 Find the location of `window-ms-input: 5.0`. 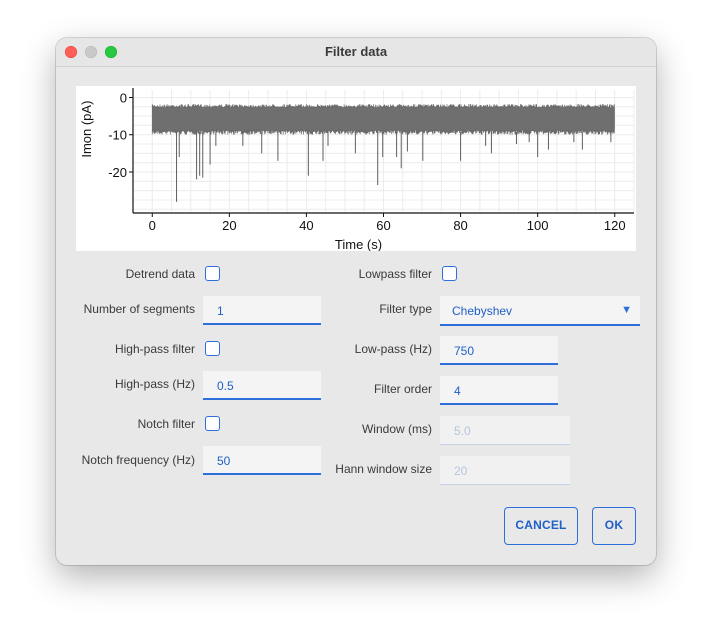

window-ms-input: 5.0 is located at coordinates (505, 430).